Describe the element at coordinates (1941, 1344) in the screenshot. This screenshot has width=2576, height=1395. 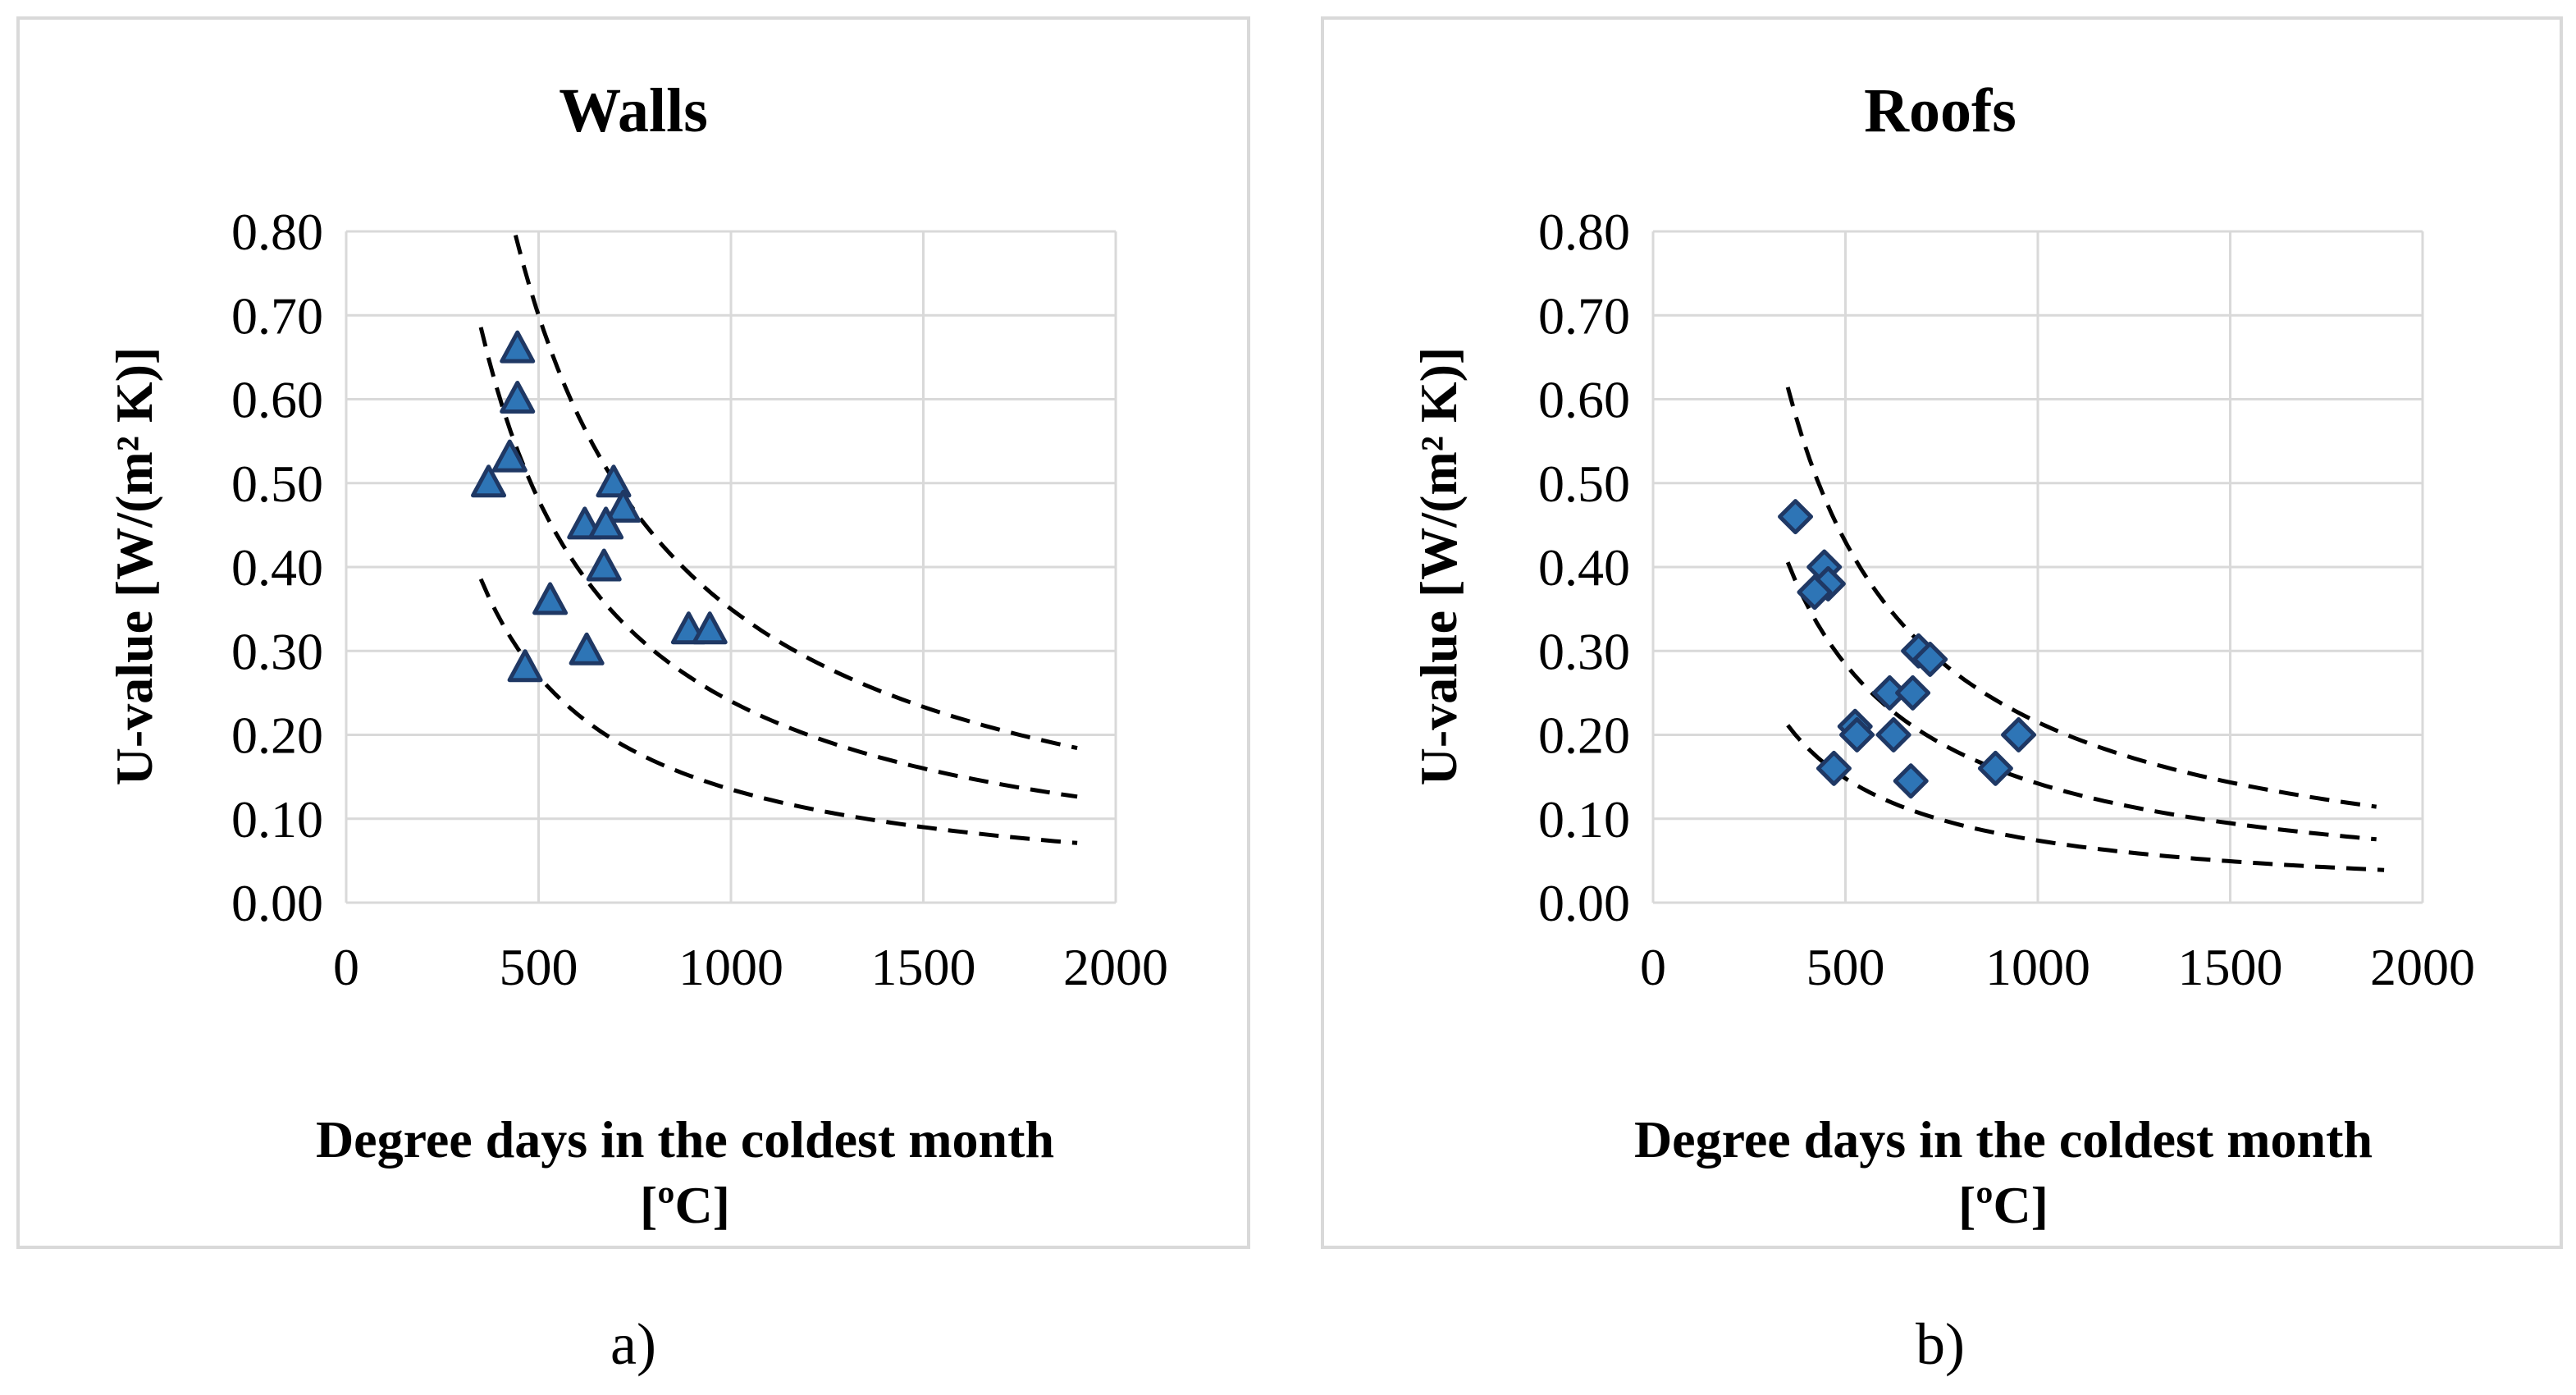
I see `roofs-caption: b)` at that location.